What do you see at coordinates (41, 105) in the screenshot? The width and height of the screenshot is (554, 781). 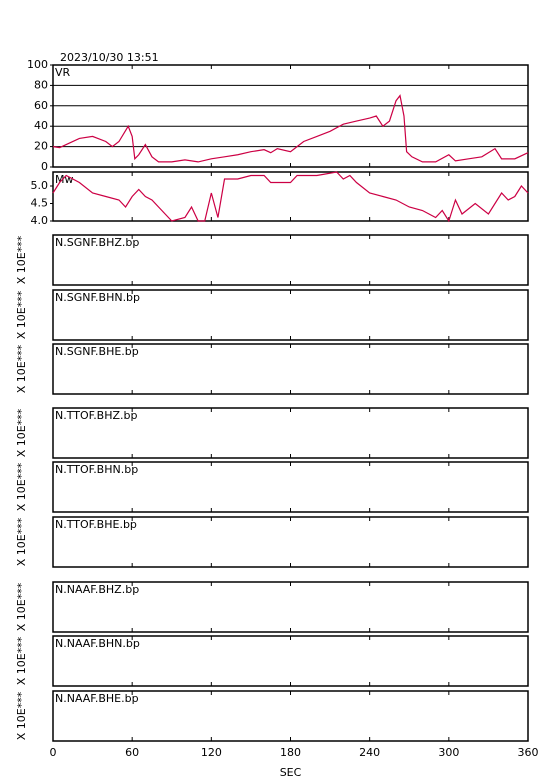 I see `y-tick-label: 60` at bounding box center [41, 105].